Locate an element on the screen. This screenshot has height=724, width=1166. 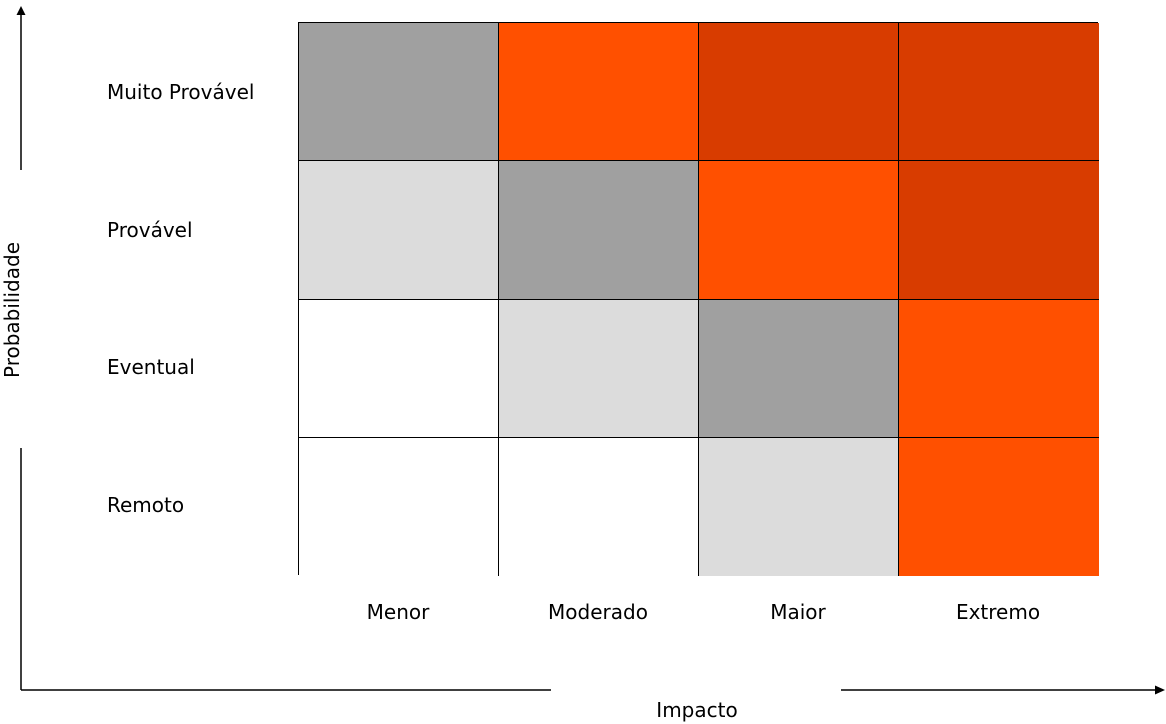
x-axis-arrowhead is located at coordinates (1160, 690).